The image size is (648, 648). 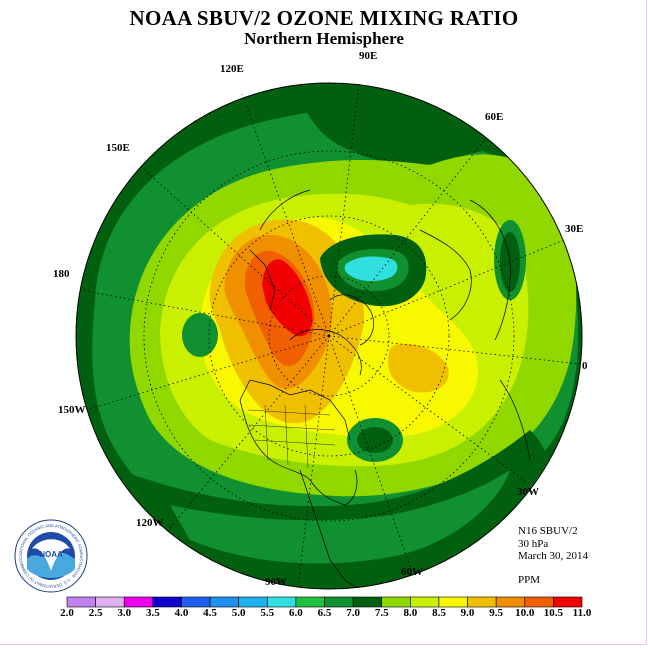 What do you see at coordinates (368, 56) in the screenshot?
I see `lon-label-90e: 90E` at bounding box center [368, 56].